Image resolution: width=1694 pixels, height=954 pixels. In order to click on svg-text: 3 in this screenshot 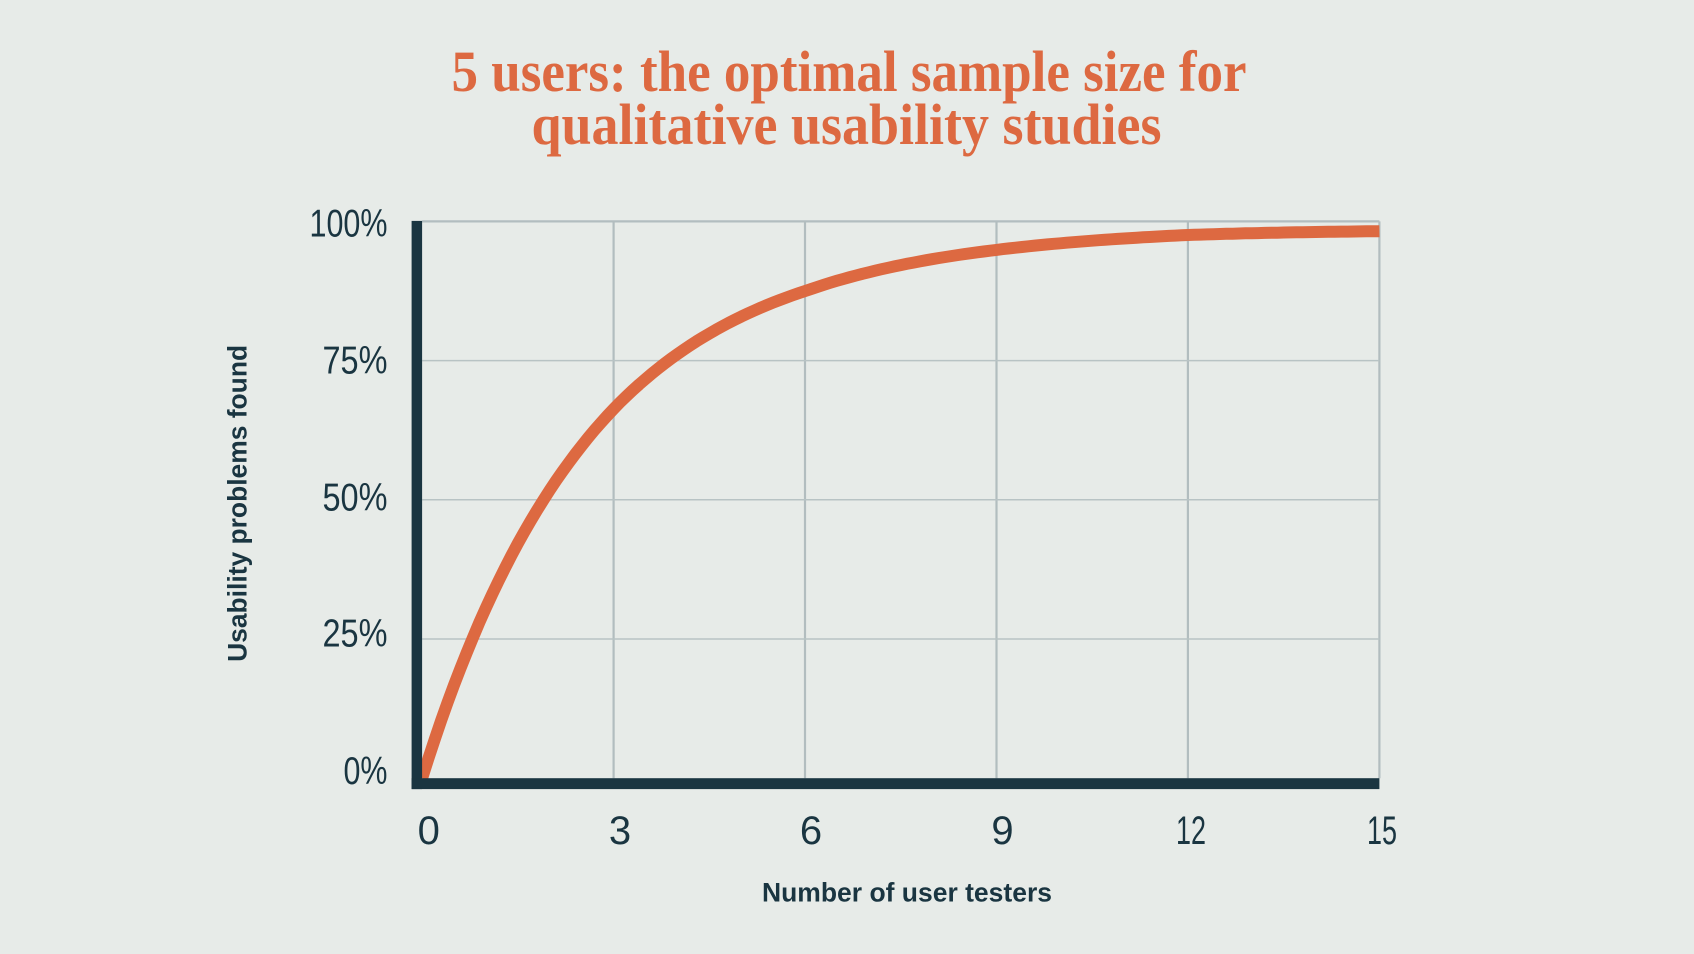, I will do `click(620, 831)`.